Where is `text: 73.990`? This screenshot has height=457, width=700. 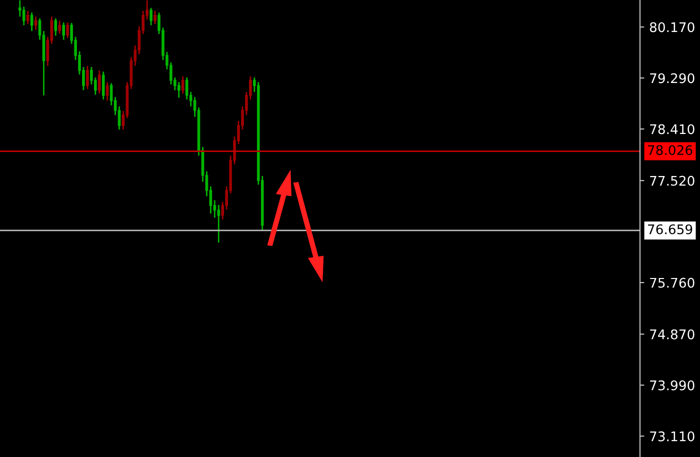
text: 73.990 is located at coordinates (672, 385).